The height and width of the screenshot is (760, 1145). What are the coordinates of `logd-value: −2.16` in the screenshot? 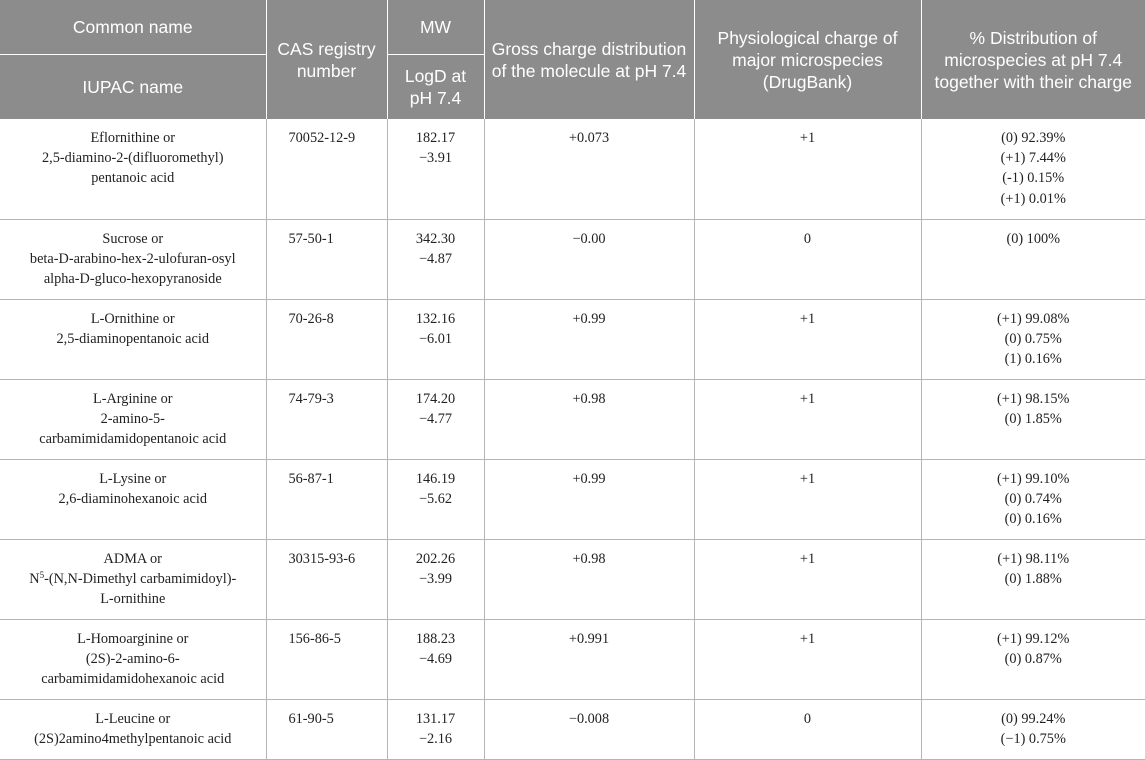 It's located at (435, 738).